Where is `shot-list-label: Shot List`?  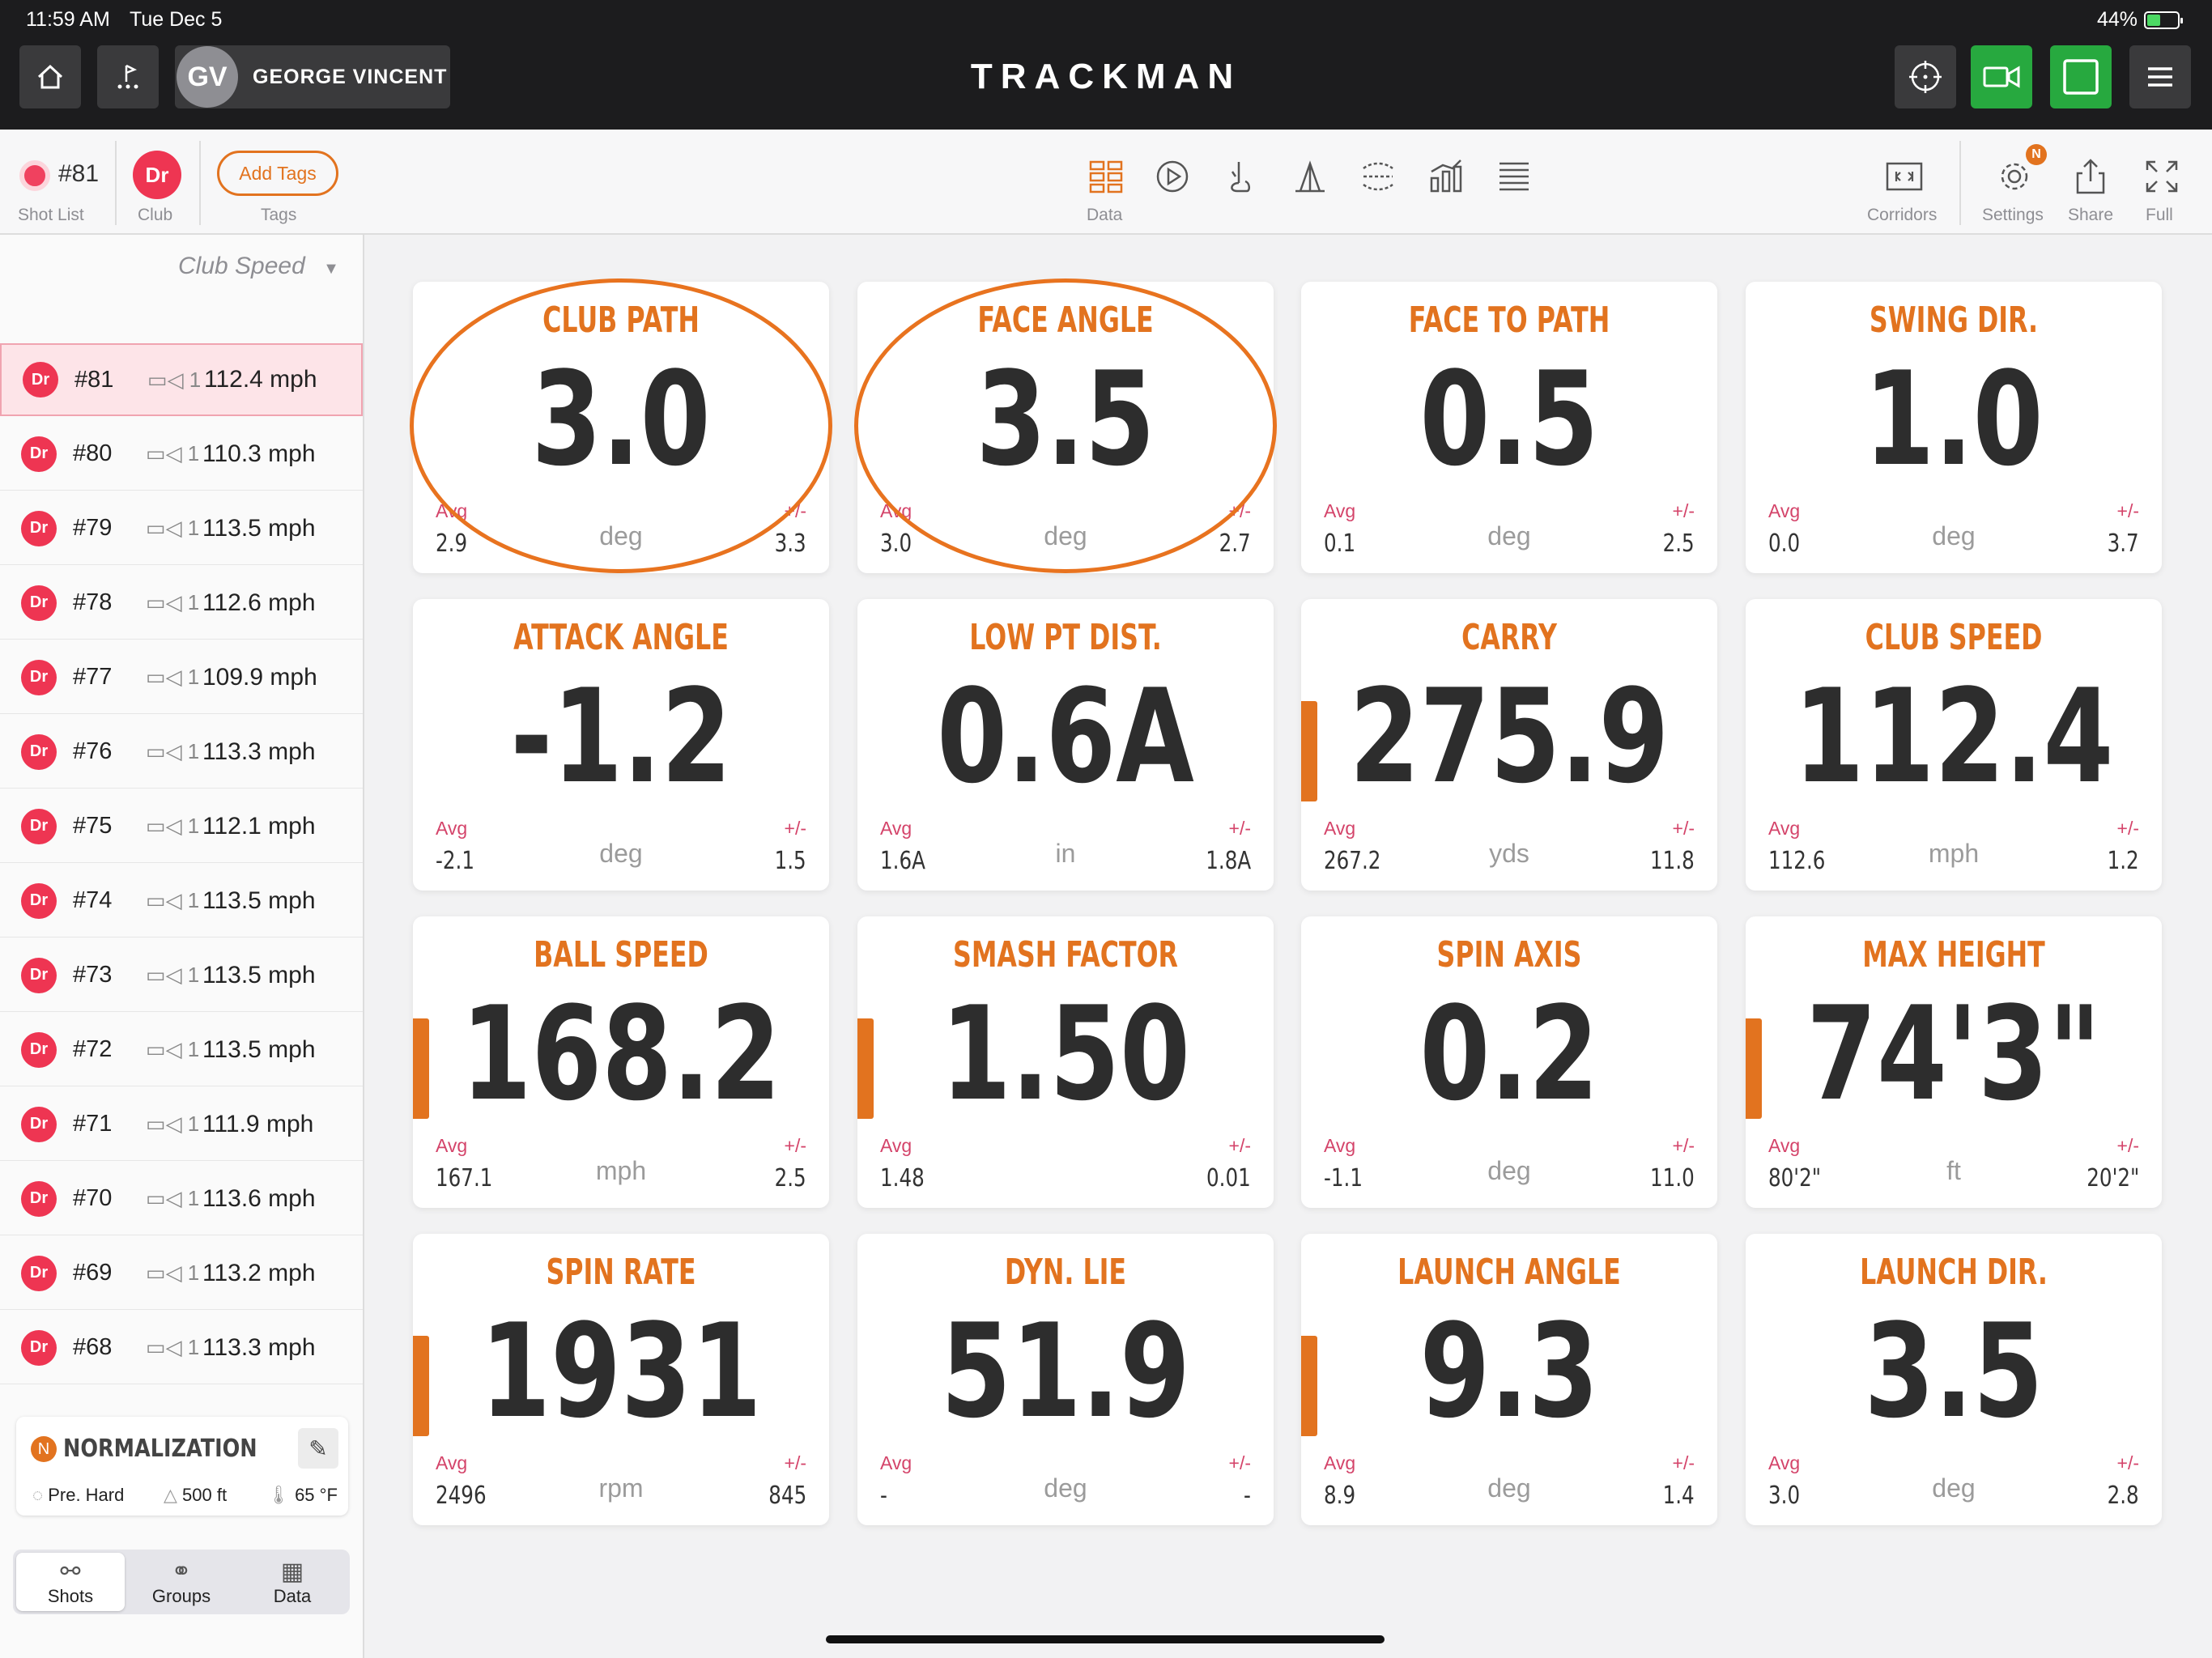
shot-list-label: Shot List is located at coordinates (51, 215).